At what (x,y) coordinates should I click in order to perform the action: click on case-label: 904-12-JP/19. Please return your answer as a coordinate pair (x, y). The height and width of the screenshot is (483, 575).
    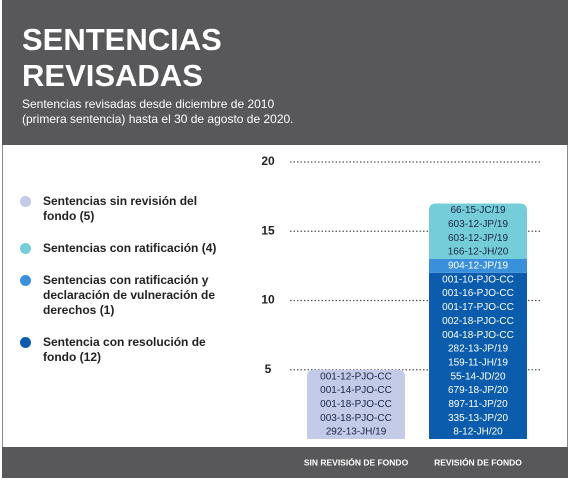
    Looking at the image, I should click on (478, 266).